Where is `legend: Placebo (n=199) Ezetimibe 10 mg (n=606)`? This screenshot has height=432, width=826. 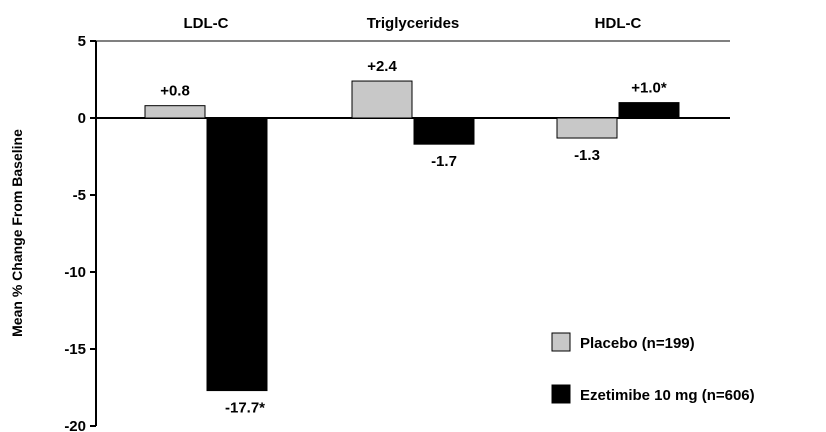 legend: Placebo (n=199) Ezetimibe 10 mg (n=606) is located at coordinates (653, 368).